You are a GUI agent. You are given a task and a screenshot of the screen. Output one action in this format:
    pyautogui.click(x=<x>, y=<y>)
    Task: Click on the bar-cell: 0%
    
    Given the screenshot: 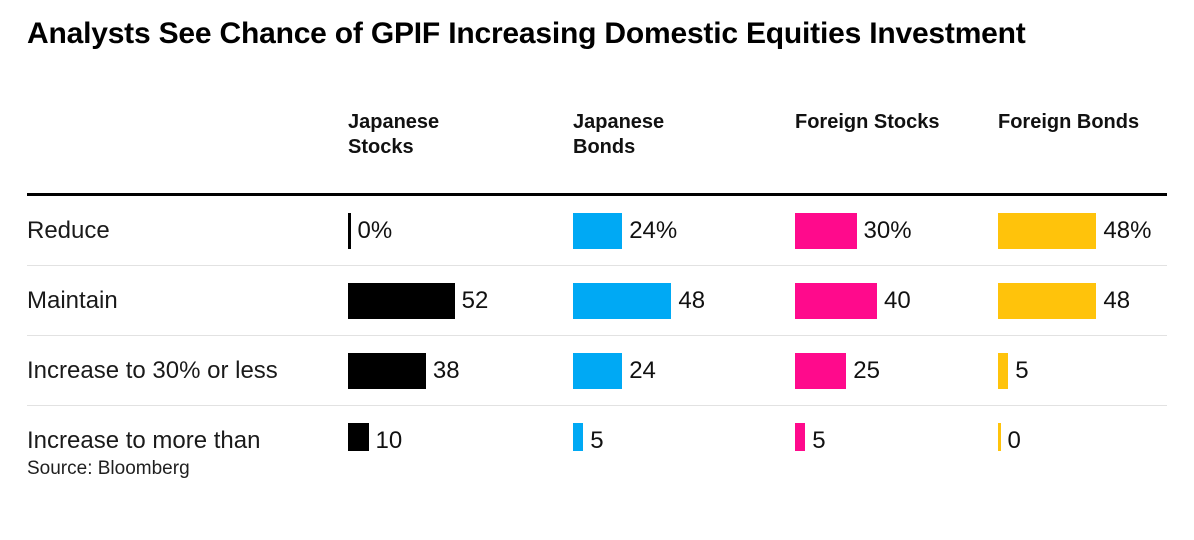 What is the action you would take?
    pyautogui.click(x=370, y=231)
    